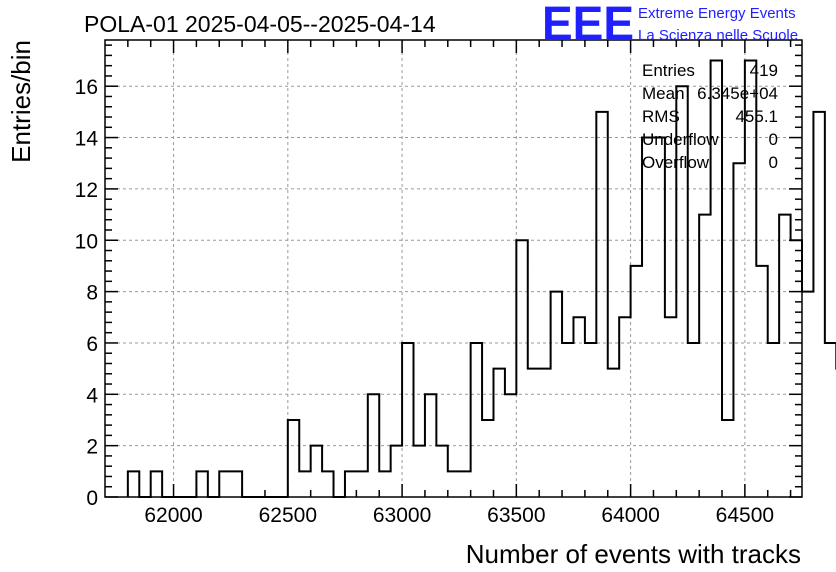 This screenshot has height=572, width=836. Describe the element at coordinates (21, 101) in the screenshot. I see `y-axis-title: Entries/bin` at that location.